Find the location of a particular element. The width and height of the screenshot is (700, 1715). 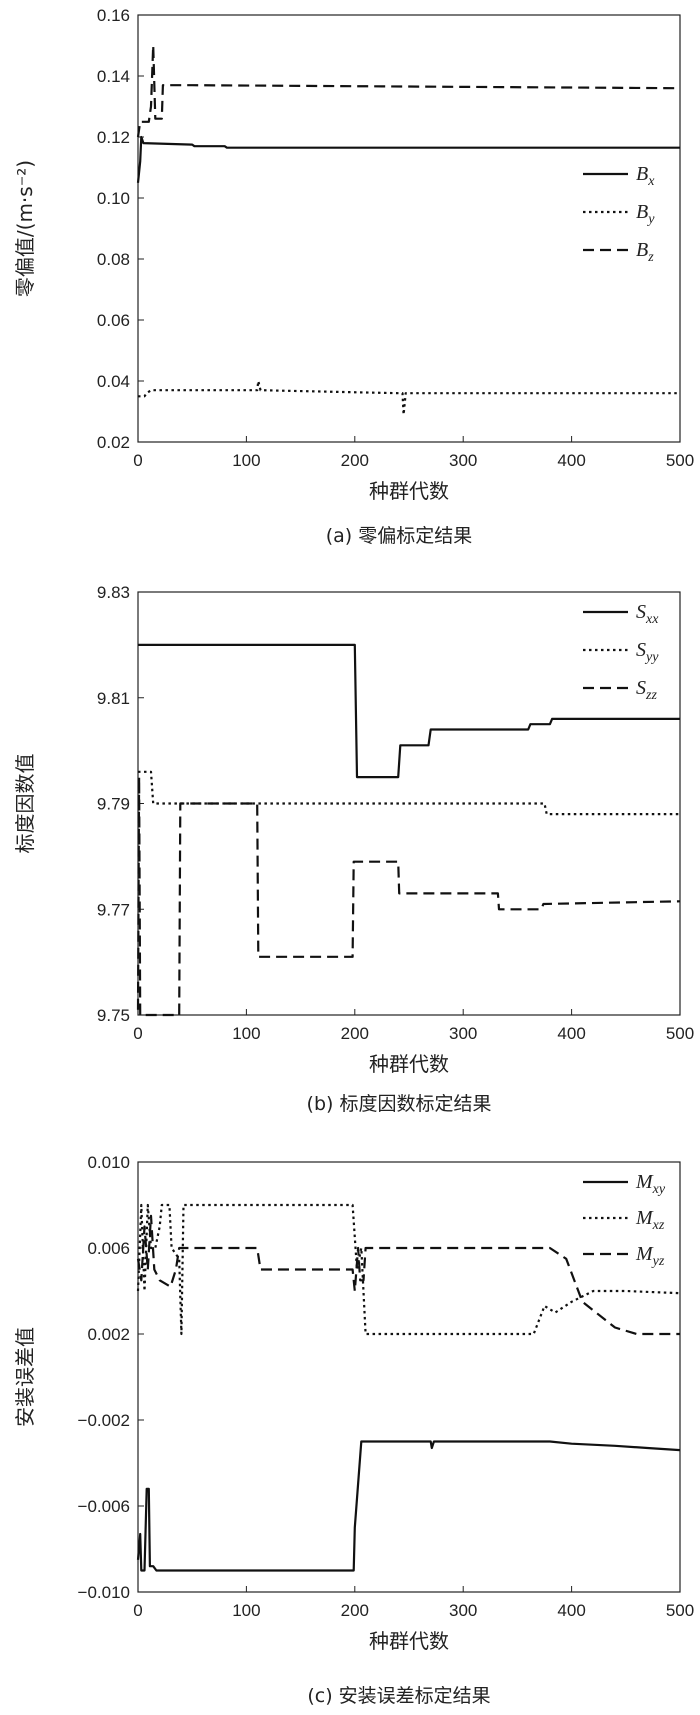

y-tick-label: 0.12 is located at coordinates (113, 137).